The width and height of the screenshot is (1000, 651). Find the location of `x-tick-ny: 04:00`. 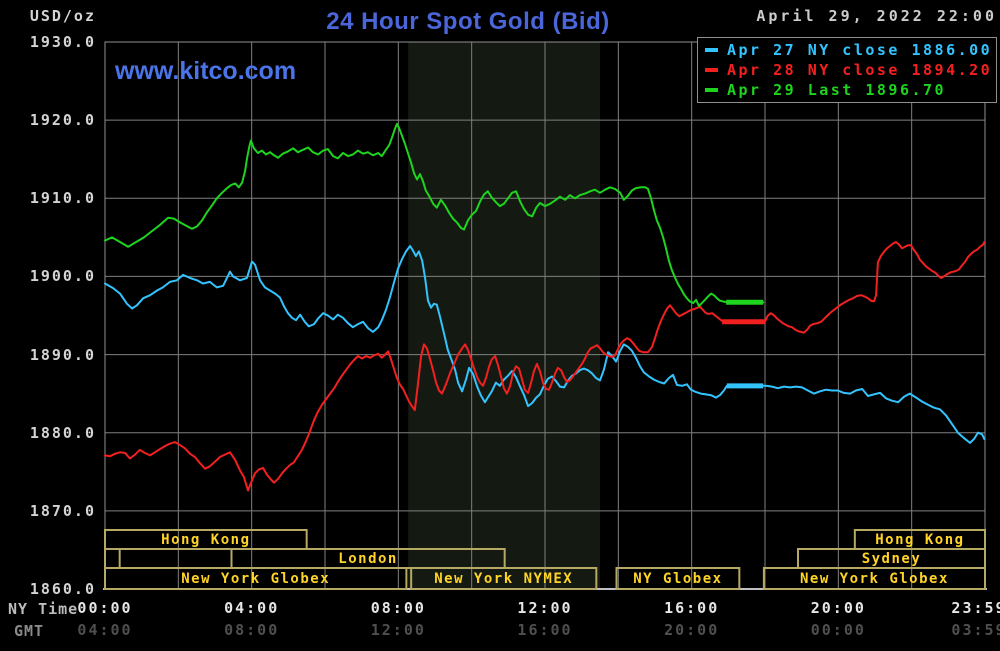

x-tick-ny: 04:00 is located at coordinates (252, 608).